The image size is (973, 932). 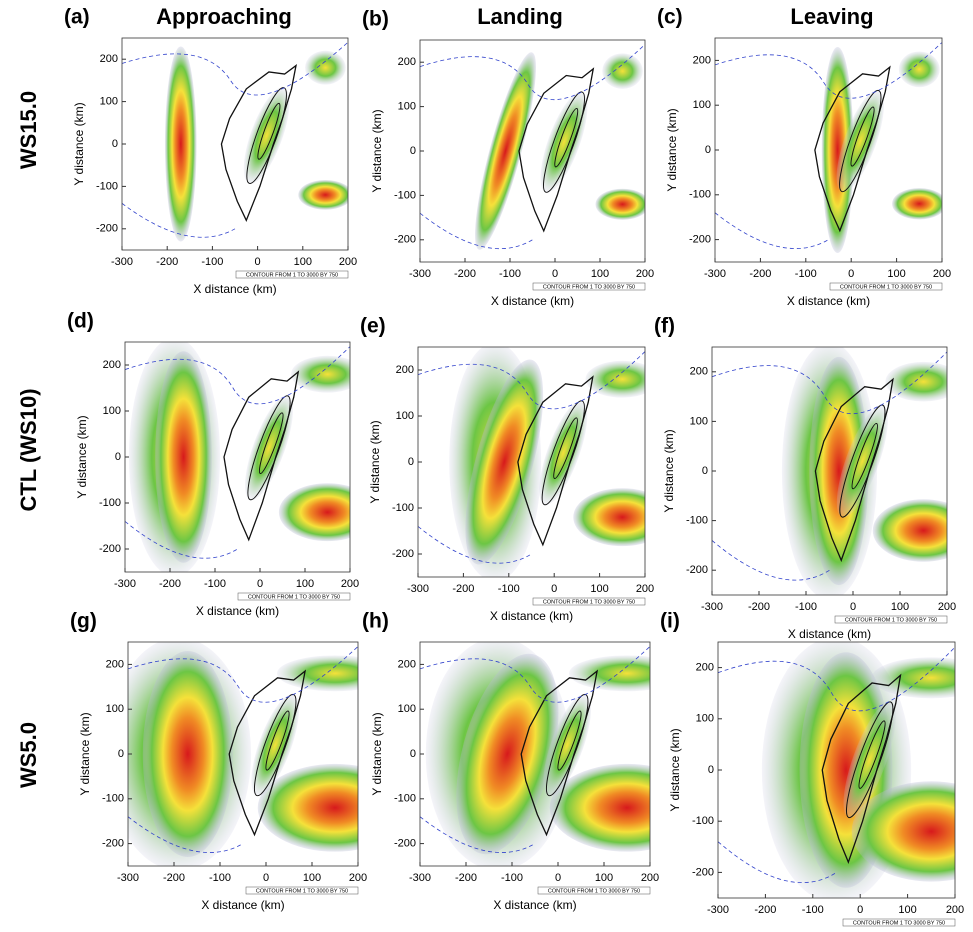 I want to click on panel-label: (i), so click(x=670, y=621).